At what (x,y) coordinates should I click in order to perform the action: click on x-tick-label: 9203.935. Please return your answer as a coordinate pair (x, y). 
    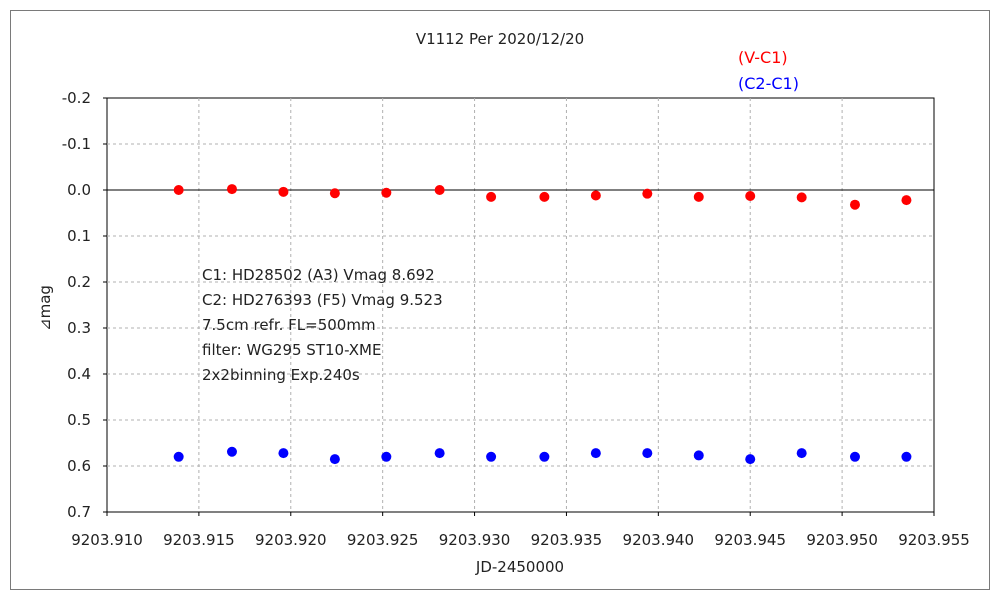
    Looking at the image, I should click on (567, 540).